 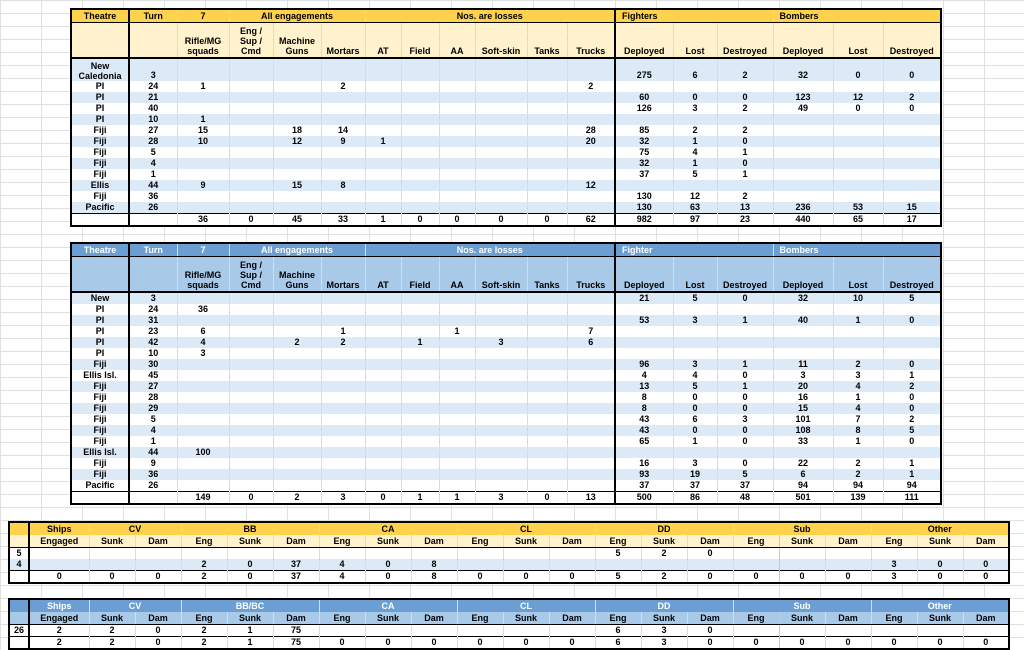 What do you see at coordinates (644, 430) in the screenshot?
I see `data-cell: 43` at bounding box center [644, 430].